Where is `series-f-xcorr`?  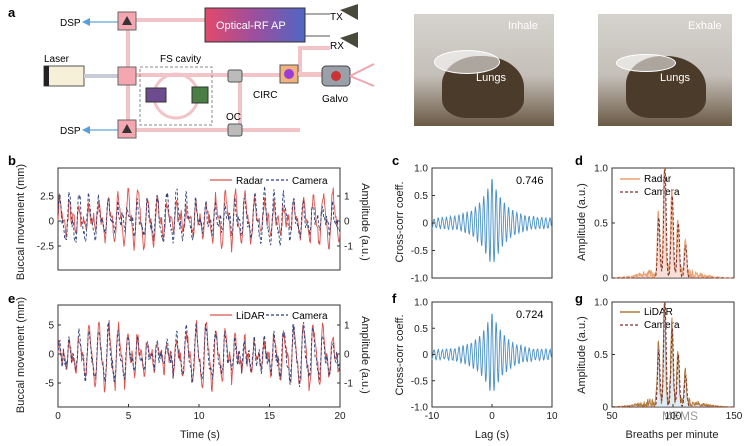
series-f-xcorr is located at coordinates (492, 352).